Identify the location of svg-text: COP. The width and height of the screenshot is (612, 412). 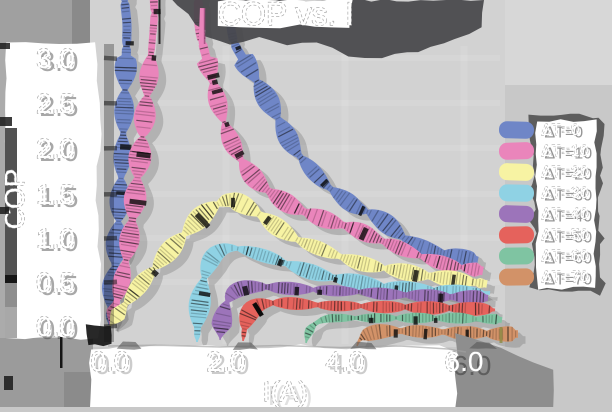
(15, 199).